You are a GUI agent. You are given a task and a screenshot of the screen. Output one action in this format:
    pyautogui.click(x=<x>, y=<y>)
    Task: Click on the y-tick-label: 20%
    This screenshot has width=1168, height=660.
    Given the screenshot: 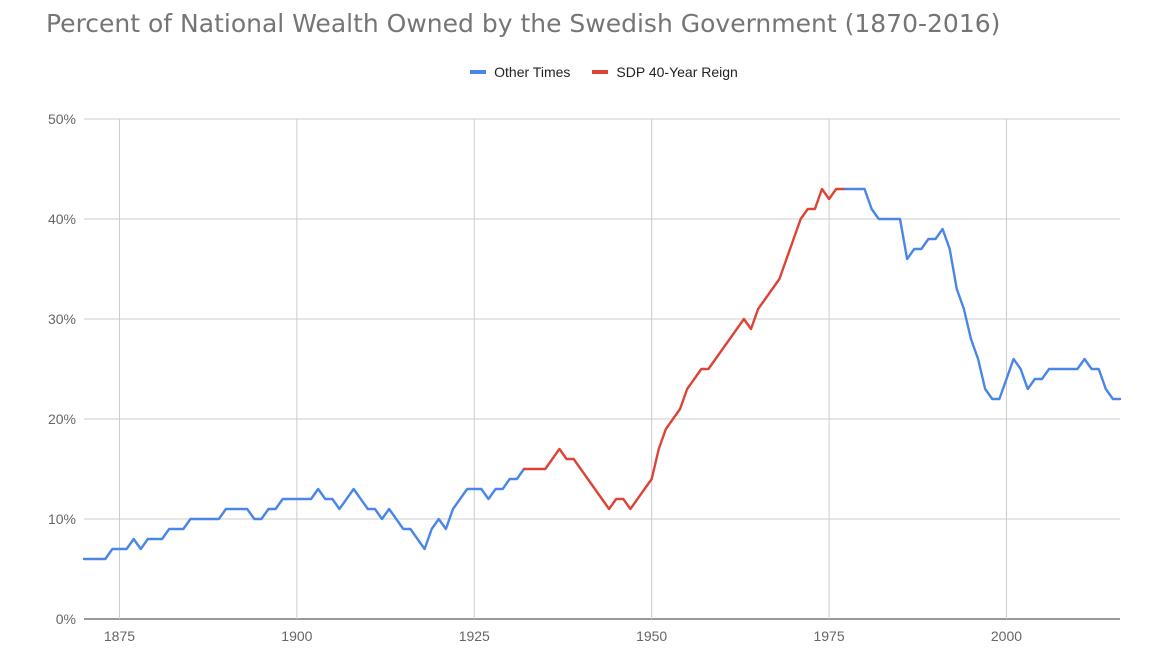 What is the action you would take?
    pyautogui.click(x=62, y=419)
    